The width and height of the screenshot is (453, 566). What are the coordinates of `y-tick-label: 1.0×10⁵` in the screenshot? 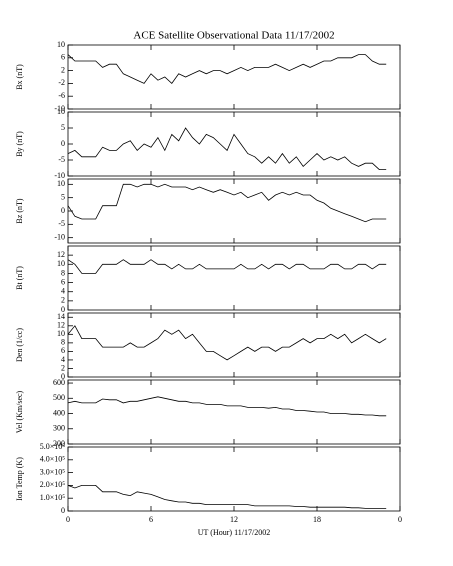 It's located at (53, 497).